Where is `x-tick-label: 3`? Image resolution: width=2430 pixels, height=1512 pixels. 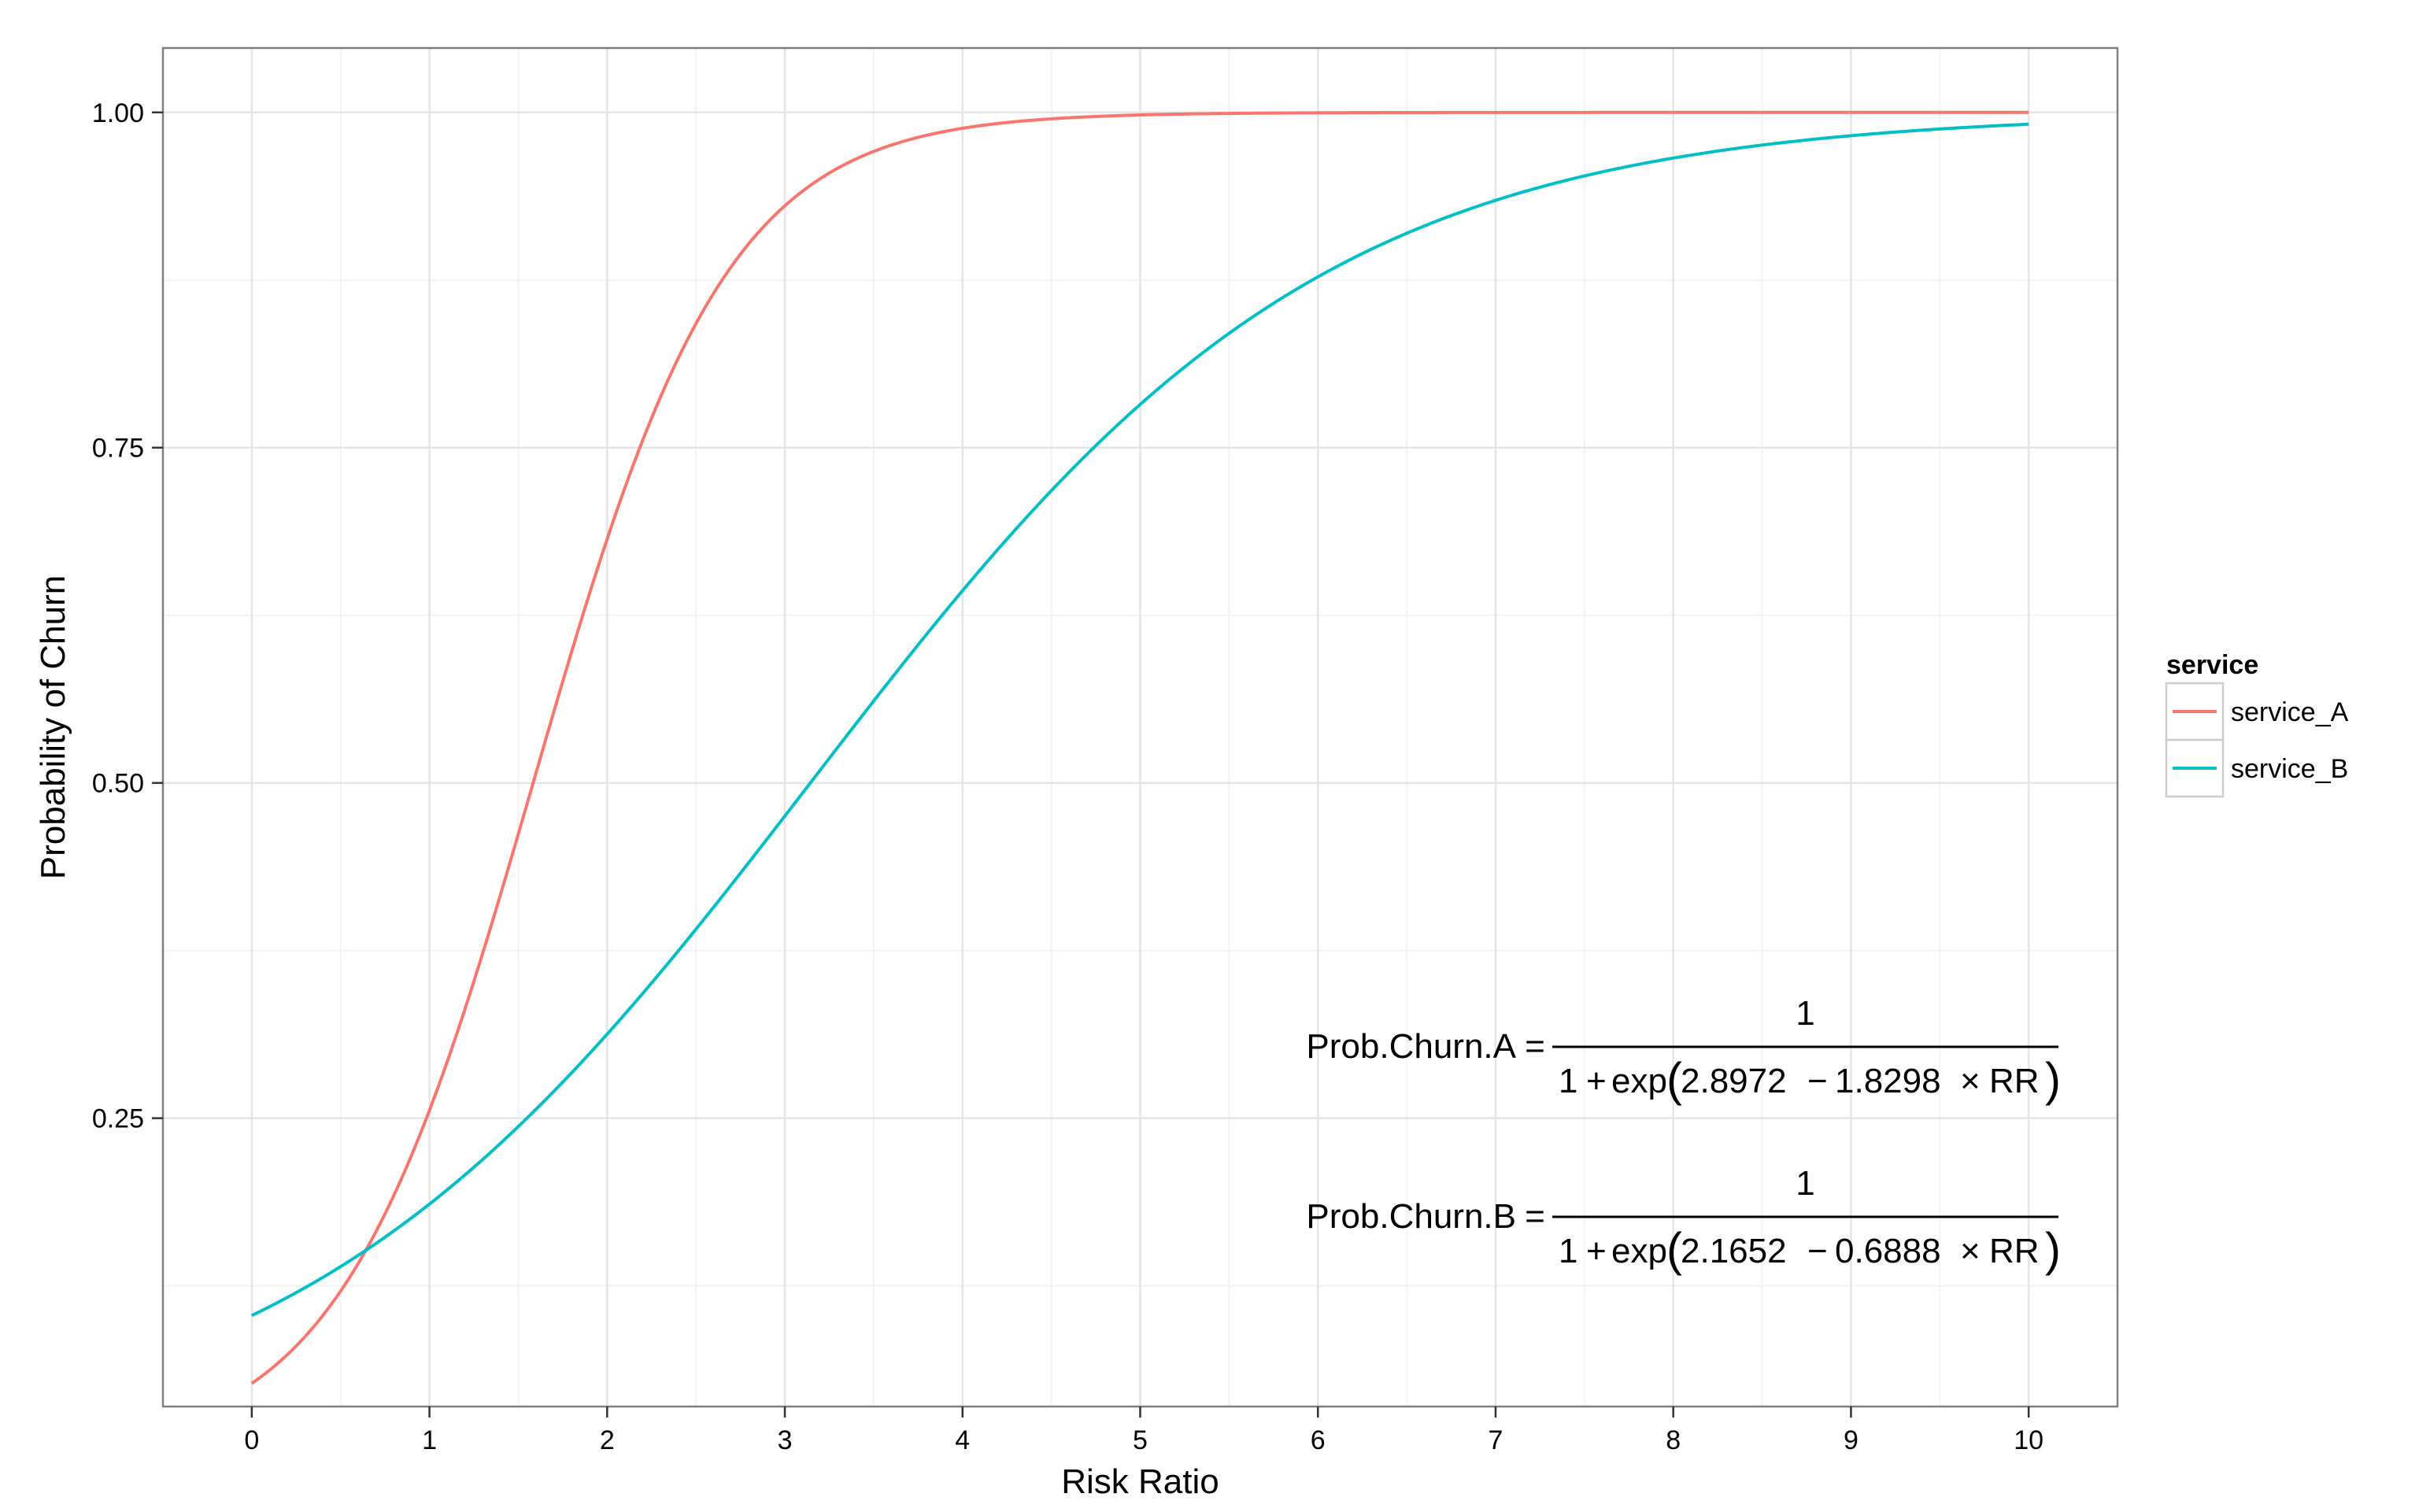 x-tick-label: 3 is located at coordinates (785, 1440).